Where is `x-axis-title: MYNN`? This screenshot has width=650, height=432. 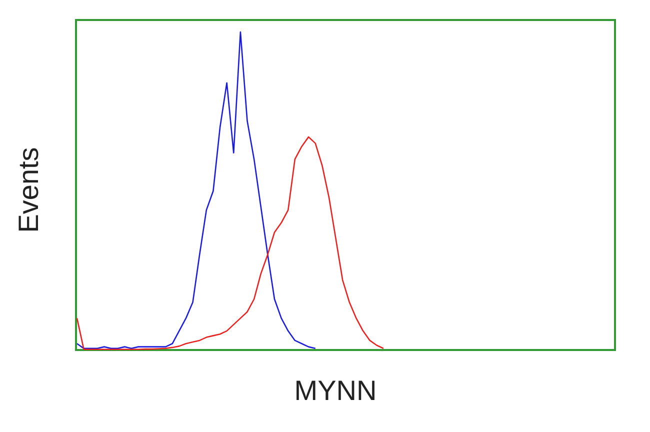 x-axis-title: MYNN is located at coordinates (335, 390).